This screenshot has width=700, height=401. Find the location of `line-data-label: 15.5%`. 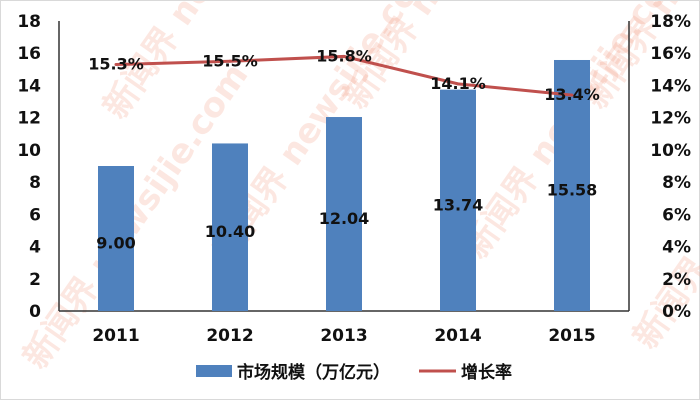

line-data-label: 15.5% is located at coordinates (230, 60).